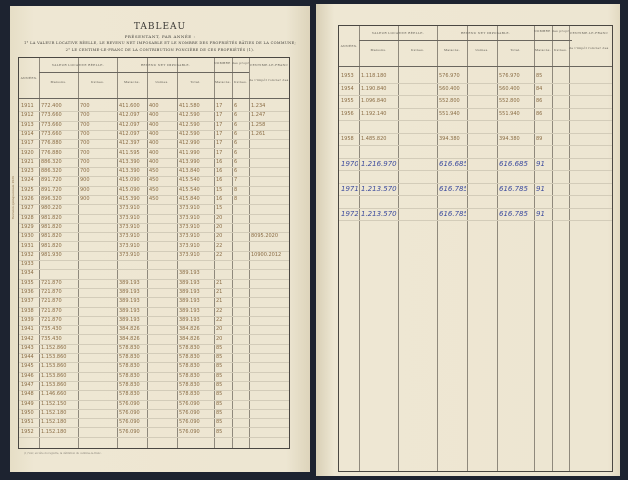 This screenshot has width=628, height=480. What do you see at coordinates (219, 199) in the screenshot?
I see `nombre-maisons-cell: 16` at bounding box center [219, 199].